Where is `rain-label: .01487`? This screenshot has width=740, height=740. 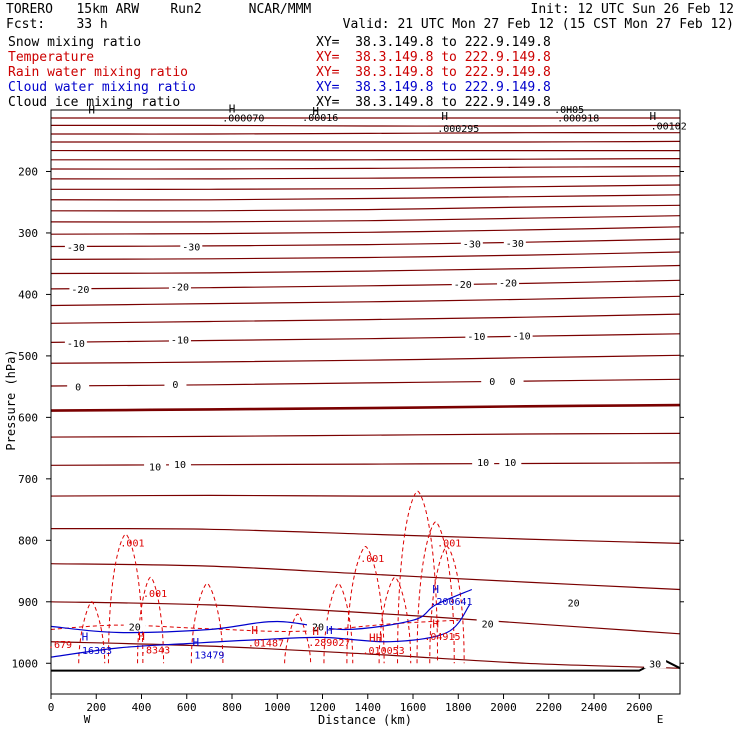
rain-label: .01487 is located at coordinates (266, 644).